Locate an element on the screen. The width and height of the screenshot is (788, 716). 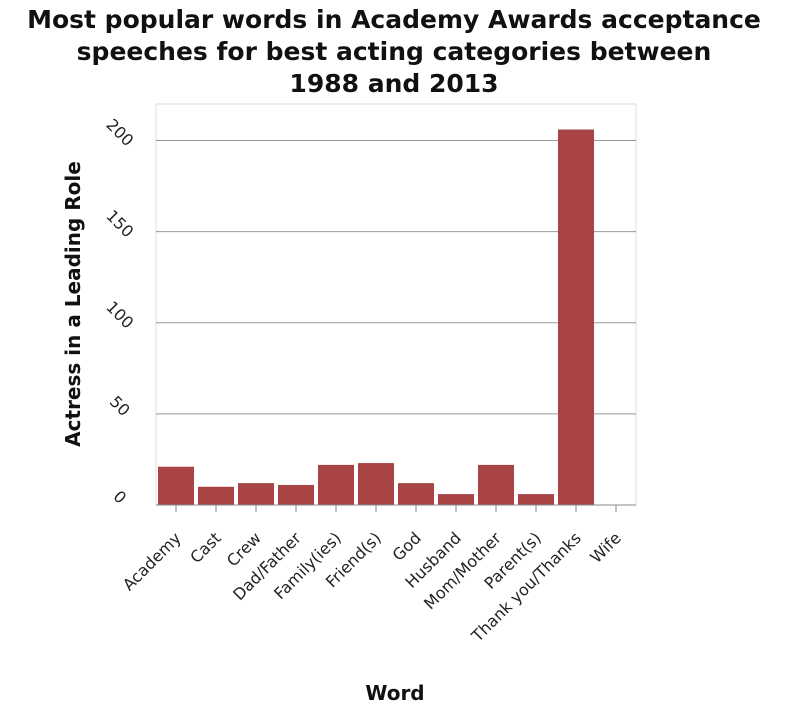
y-tick-label: 0 is located at coordinates (120, 497).